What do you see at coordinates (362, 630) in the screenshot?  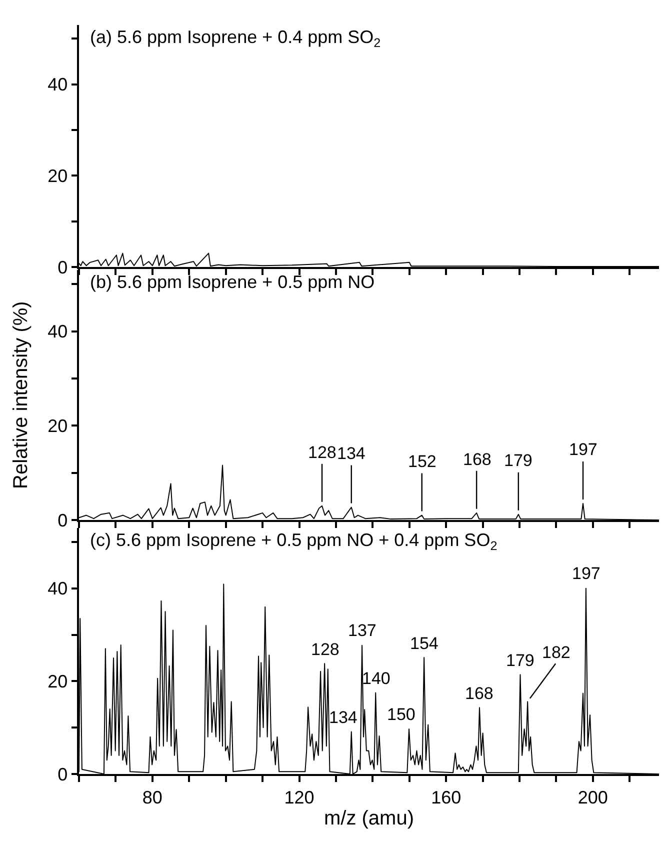 I see `annotation: 137` at bounding box center [362, 630].